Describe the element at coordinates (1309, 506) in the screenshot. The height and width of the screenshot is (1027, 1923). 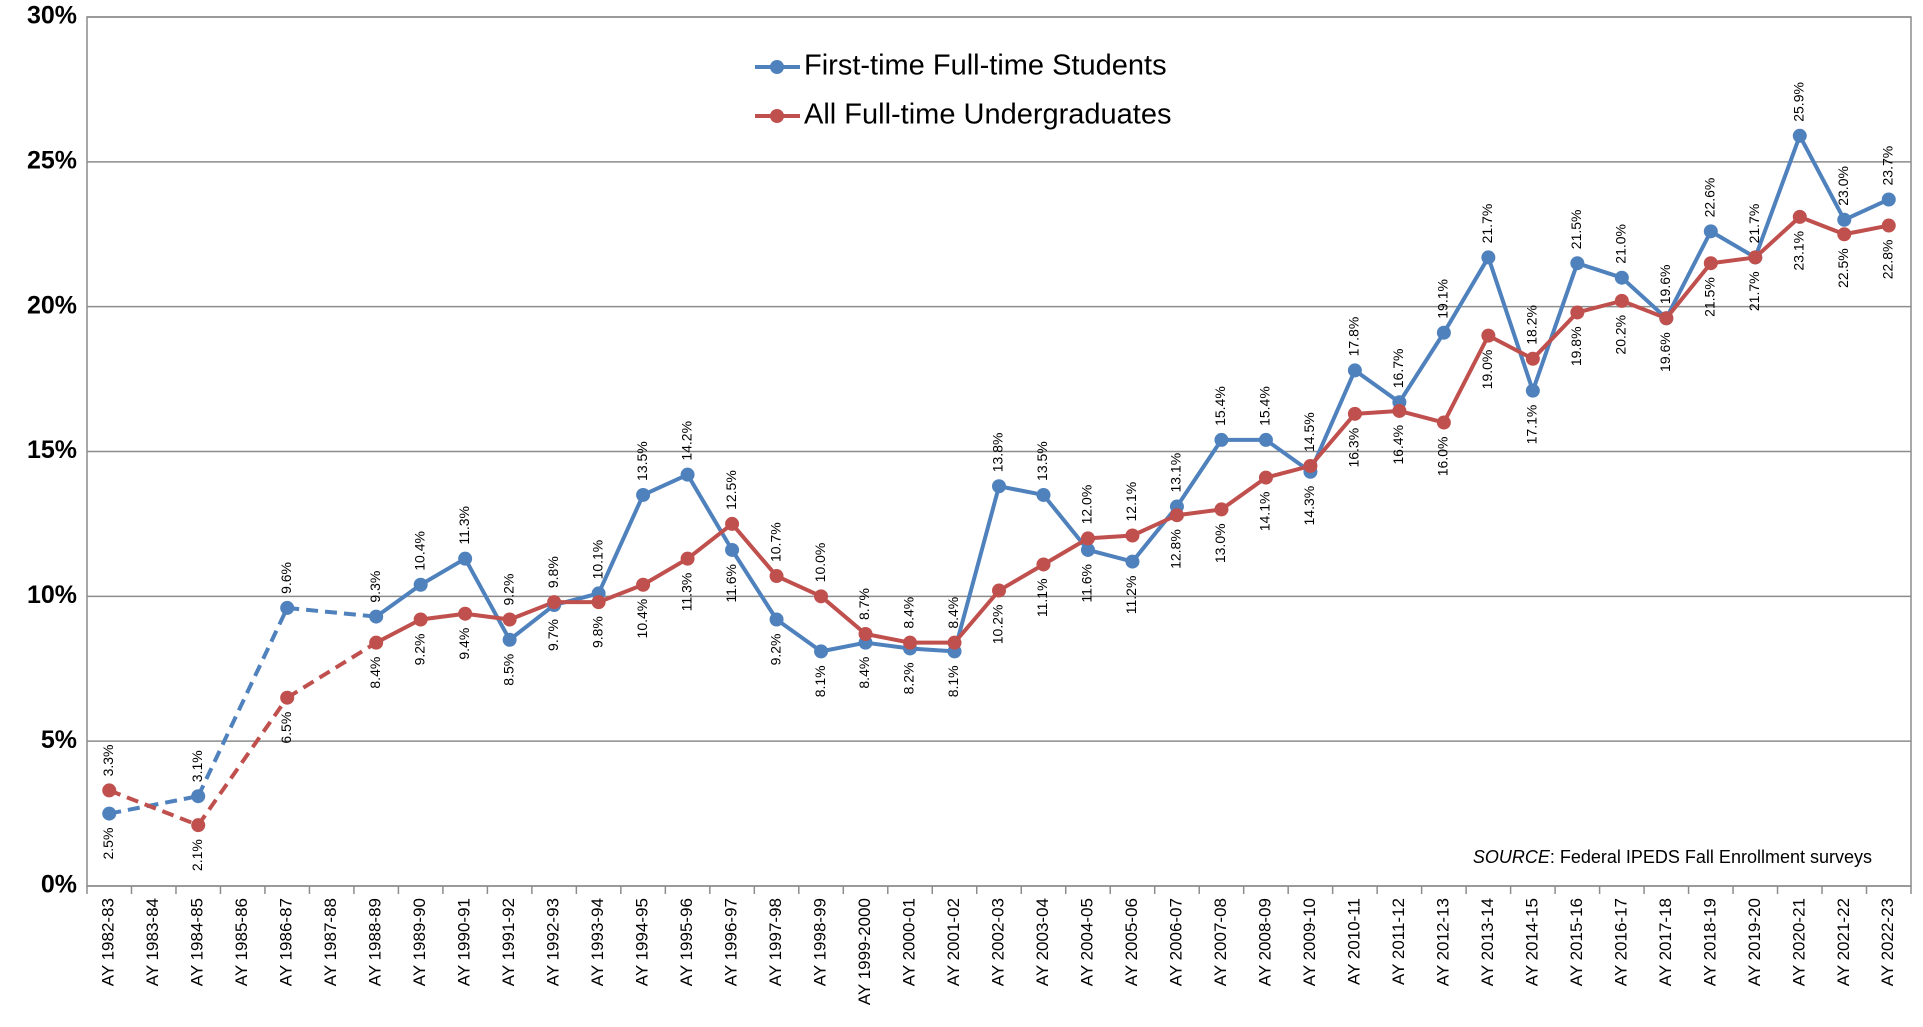
I see `data-label: 14.3%` at that location.